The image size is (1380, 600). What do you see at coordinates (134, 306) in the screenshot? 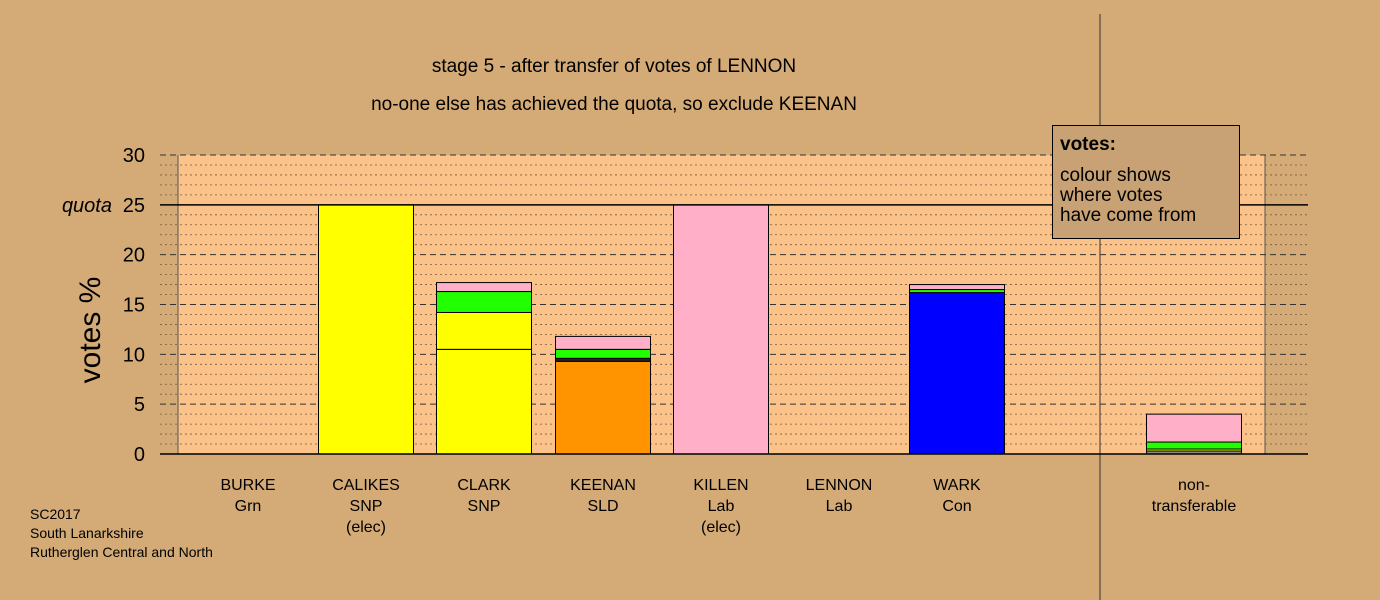
I see `y-tick-label: 15` at bounding box center [134, 306].